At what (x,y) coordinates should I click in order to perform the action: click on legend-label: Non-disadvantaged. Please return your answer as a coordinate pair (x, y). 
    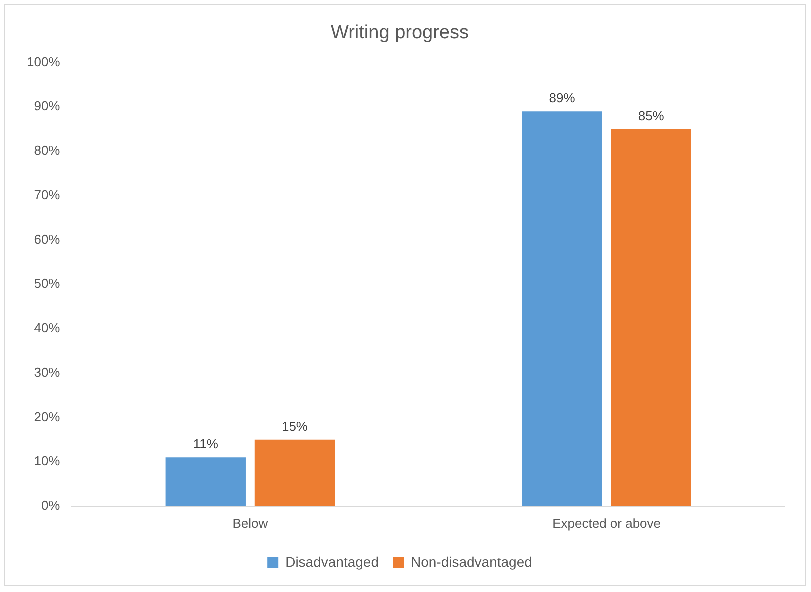
    Looking at the image, I should click on (471, 562).